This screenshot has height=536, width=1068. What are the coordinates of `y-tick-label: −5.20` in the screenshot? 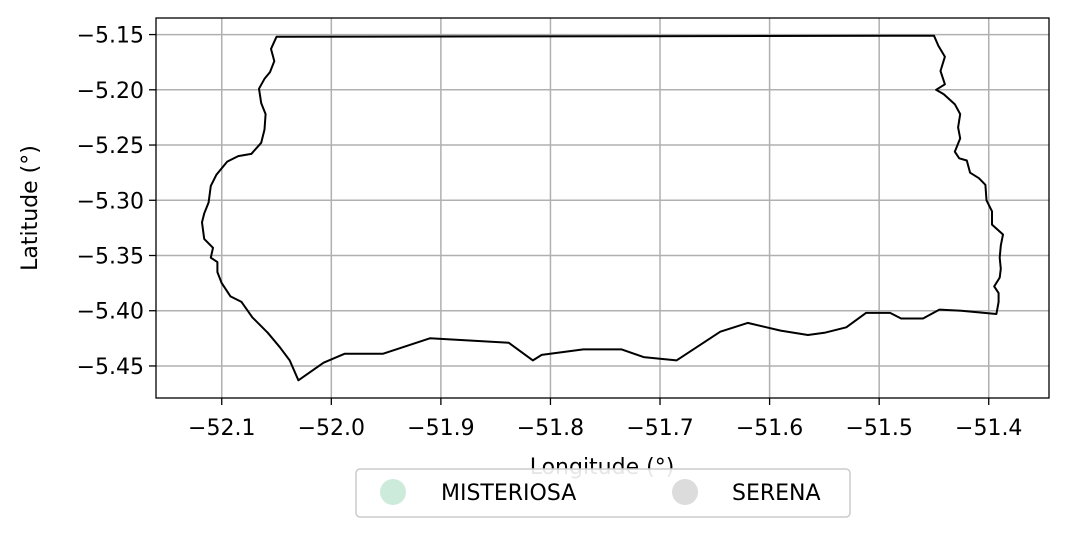 It's located at (110, 91).